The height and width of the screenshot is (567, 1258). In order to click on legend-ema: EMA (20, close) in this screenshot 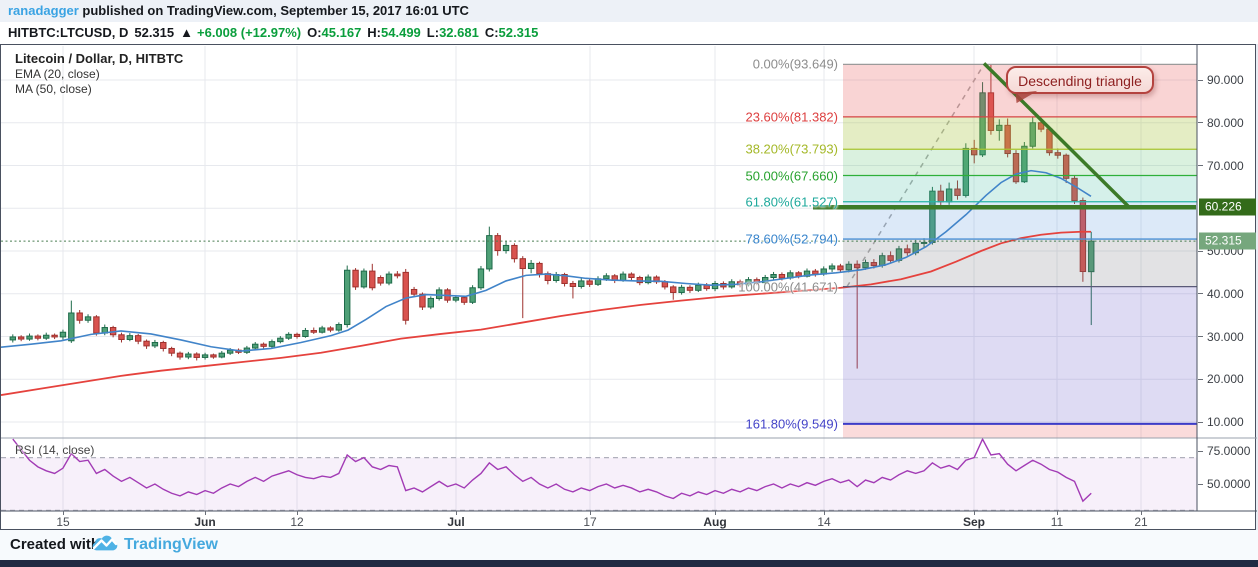, I will do `click(57, 74)`.